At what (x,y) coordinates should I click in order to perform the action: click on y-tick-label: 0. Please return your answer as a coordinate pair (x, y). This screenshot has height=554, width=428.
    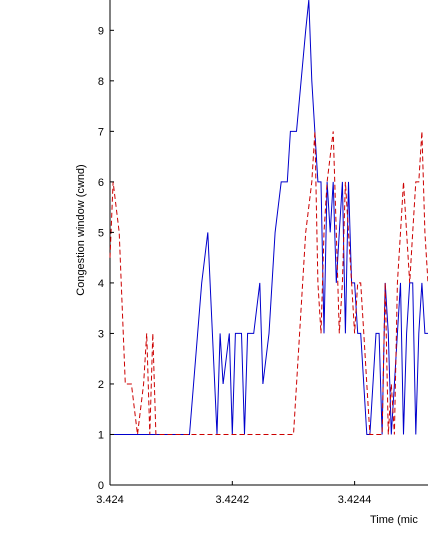
    Looking at the image, I should click on (101, 486).